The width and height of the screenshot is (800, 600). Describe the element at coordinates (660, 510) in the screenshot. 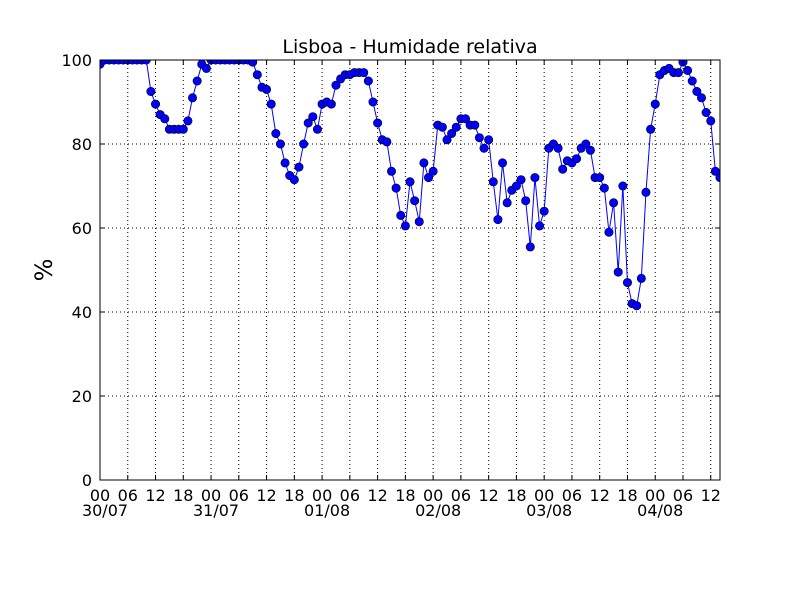

I see `x-date-label: 04/08` at that location.